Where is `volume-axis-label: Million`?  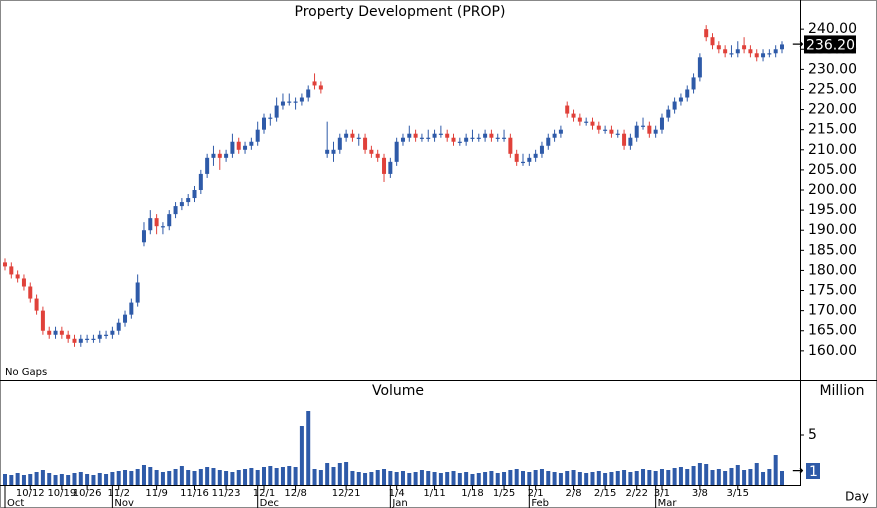
volume-axis-label: Million is located at coordinates (841, 391).